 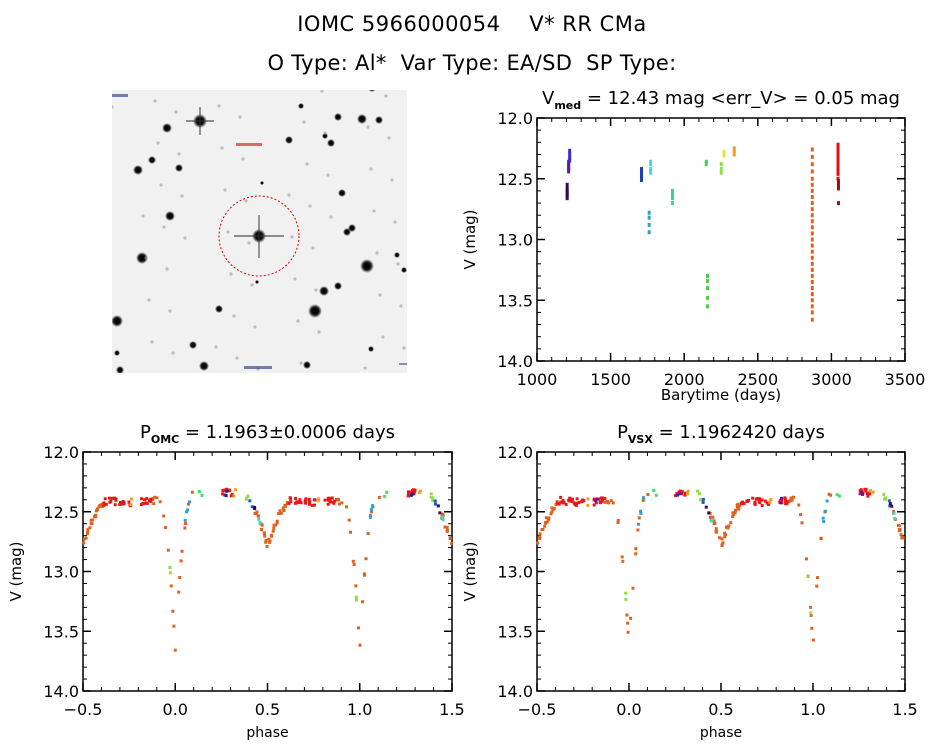 I want to click on target-label, so click(x=249, y=144).